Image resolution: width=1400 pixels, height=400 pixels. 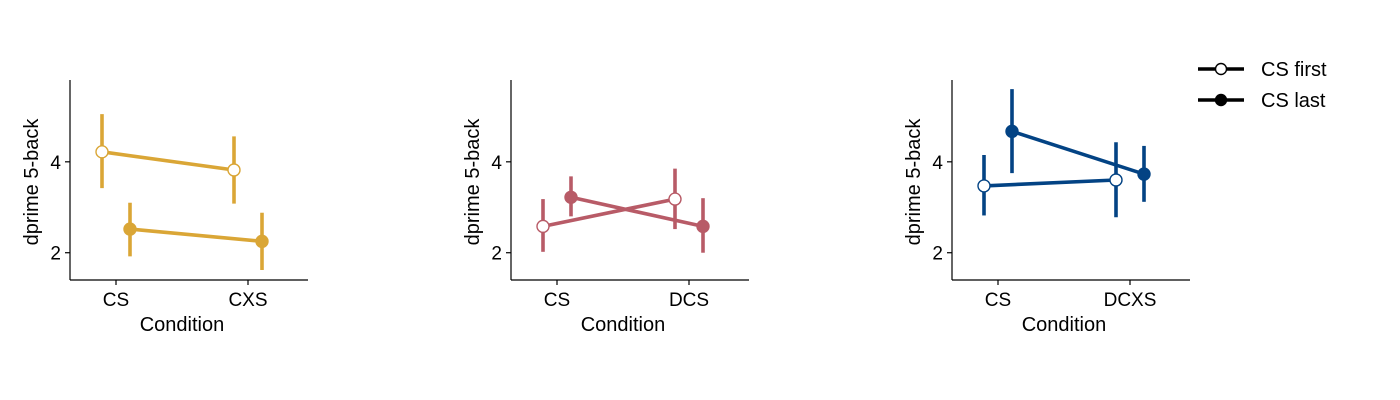 What do you see at coordinates (689, 300) in the screenshot?
I see `x-tick-label: DCS` at bounding box center [689, 300].